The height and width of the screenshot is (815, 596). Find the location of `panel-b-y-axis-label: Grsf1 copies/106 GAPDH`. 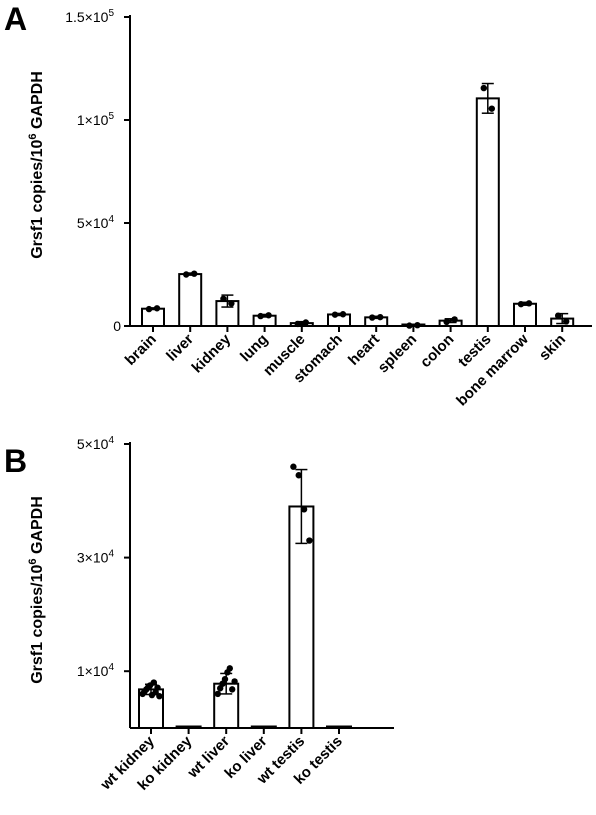

panel-b-y-axis-label: Grsf1 copies/106 GAPDH is located at coordinates (36, 590).